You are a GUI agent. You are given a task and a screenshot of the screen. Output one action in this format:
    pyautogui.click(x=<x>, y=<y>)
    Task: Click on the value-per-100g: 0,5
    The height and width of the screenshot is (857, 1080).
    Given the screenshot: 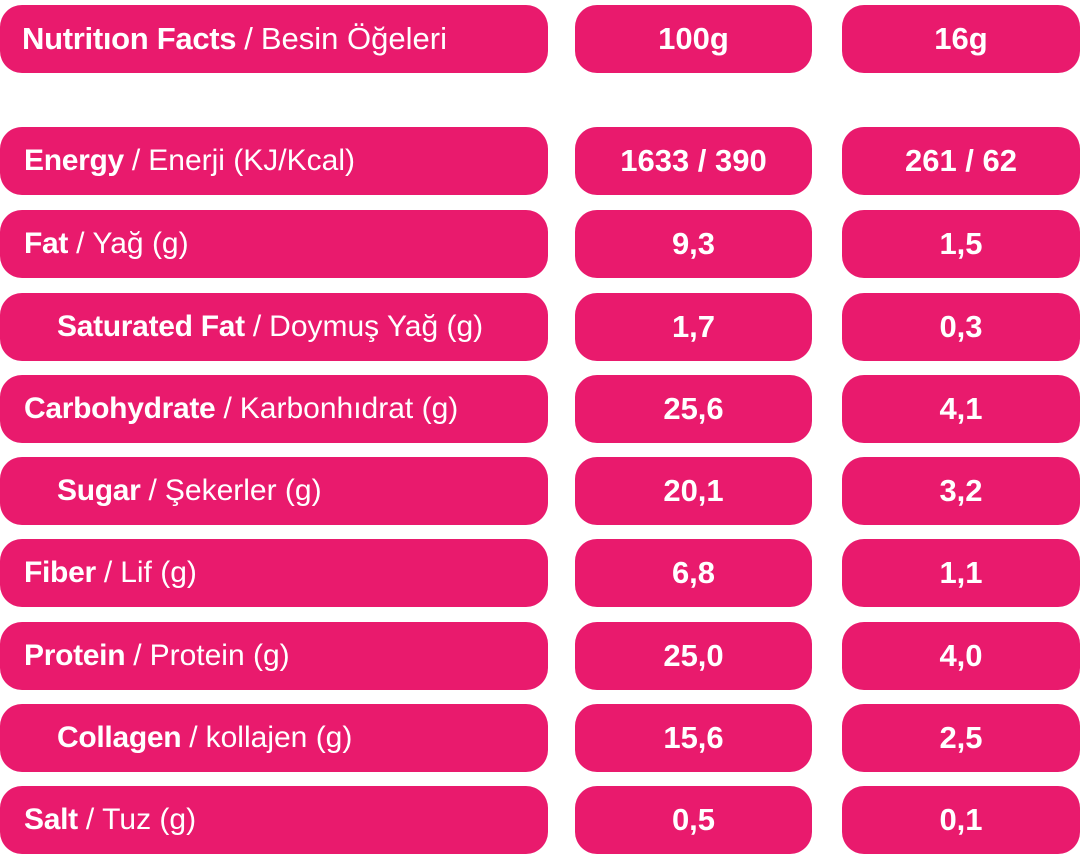 What is the action you would take?
    pyautogui.click(x=693, y=820)
    